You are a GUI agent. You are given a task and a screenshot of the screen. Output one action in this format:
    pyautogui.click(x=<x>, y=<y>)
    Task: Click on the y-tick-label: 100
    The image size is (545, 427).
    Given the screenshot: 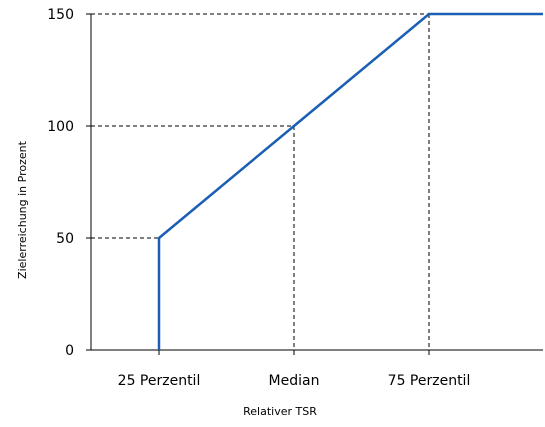 What is the action you would take?
    pyautogui.click(x=60, y=127)
    